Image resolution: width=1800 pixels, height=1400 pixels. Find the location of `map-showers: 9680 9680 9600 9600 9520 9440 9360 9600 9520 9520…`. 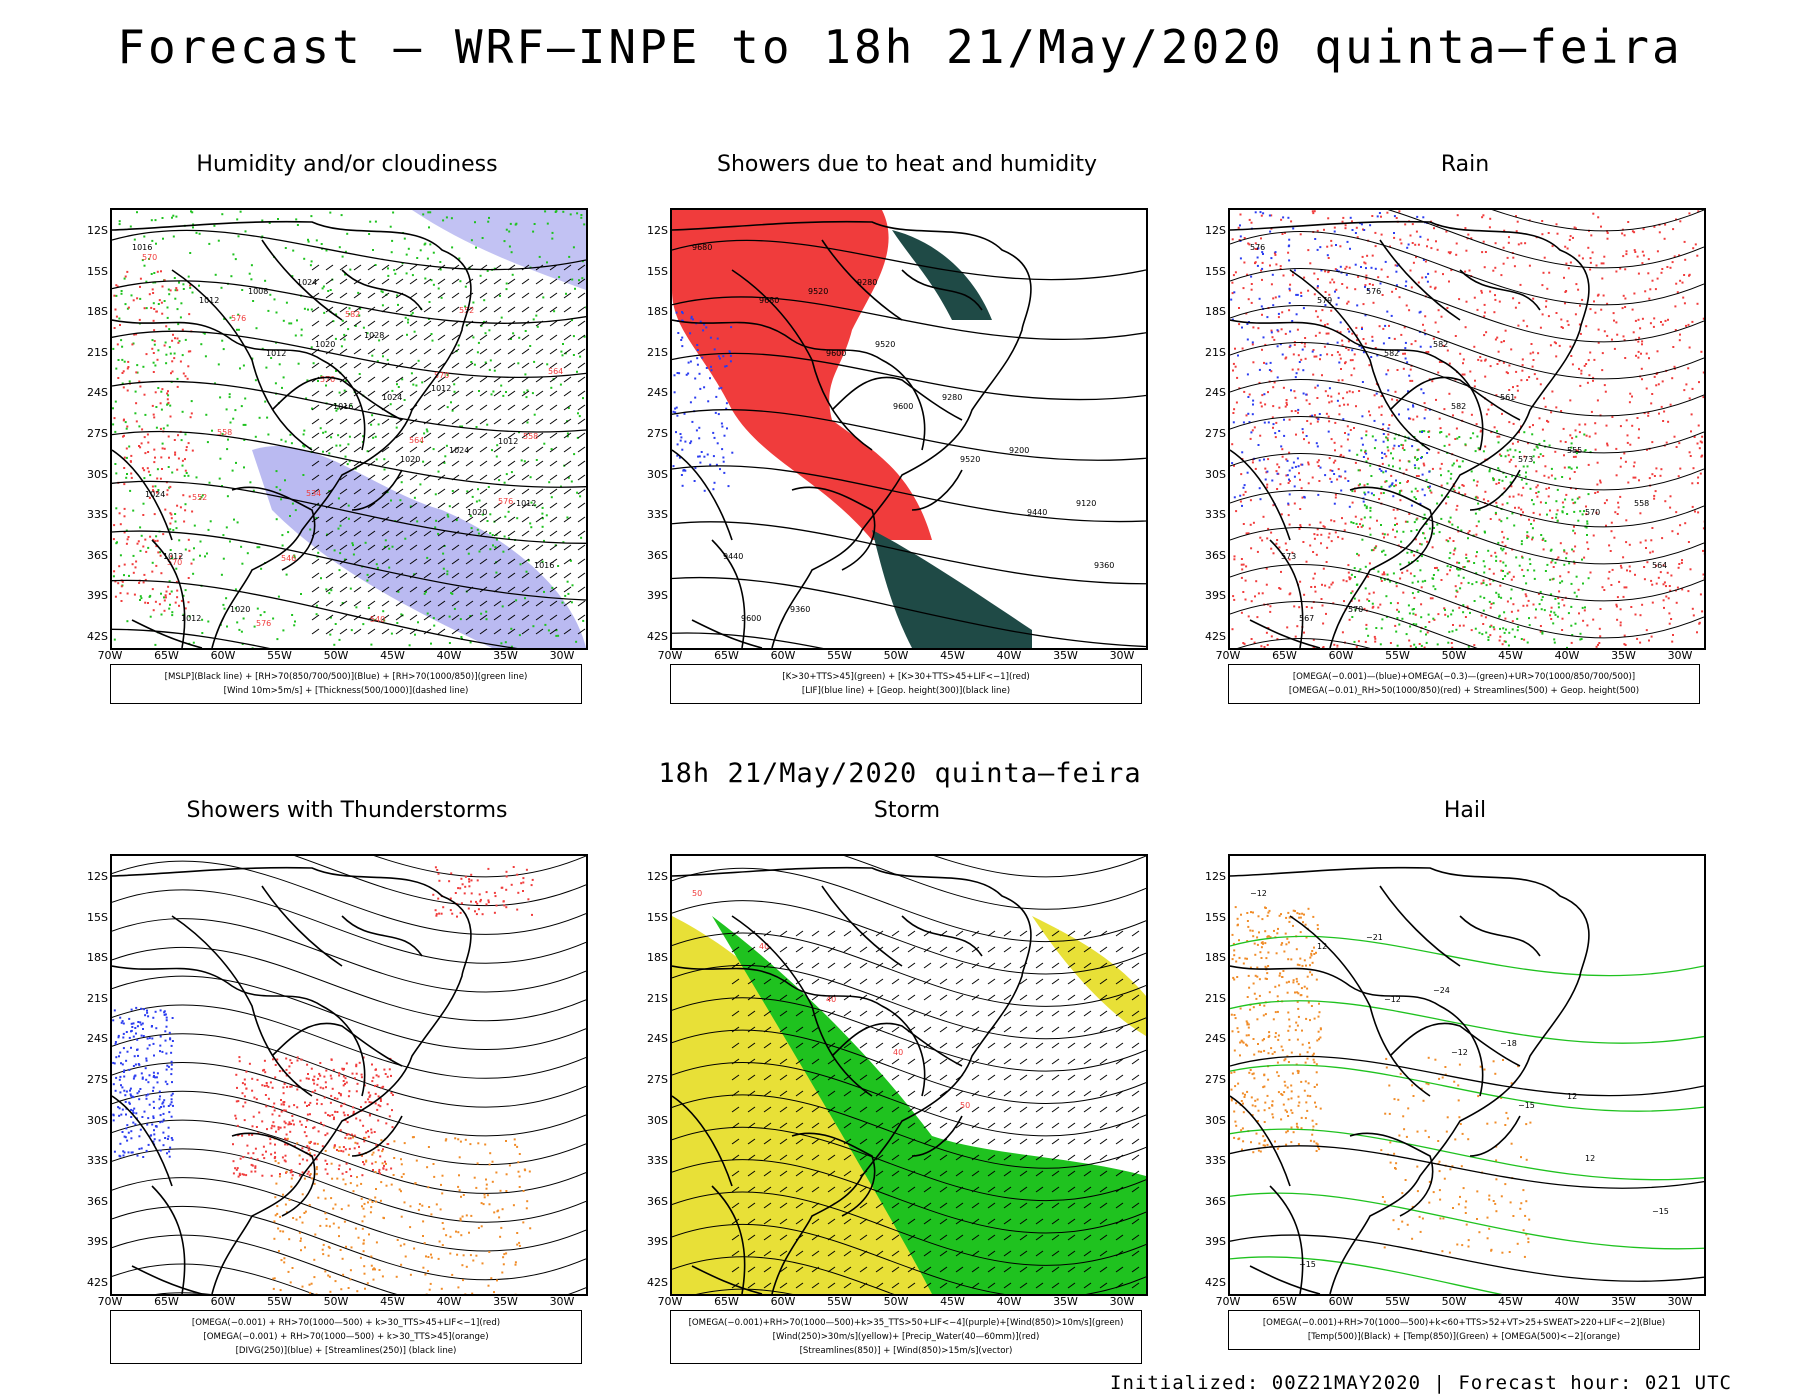

map-showers: 9680 9680 9600 9600 9520 9440 9360 9600 9520 9520… is located at coordinates (909, 429).